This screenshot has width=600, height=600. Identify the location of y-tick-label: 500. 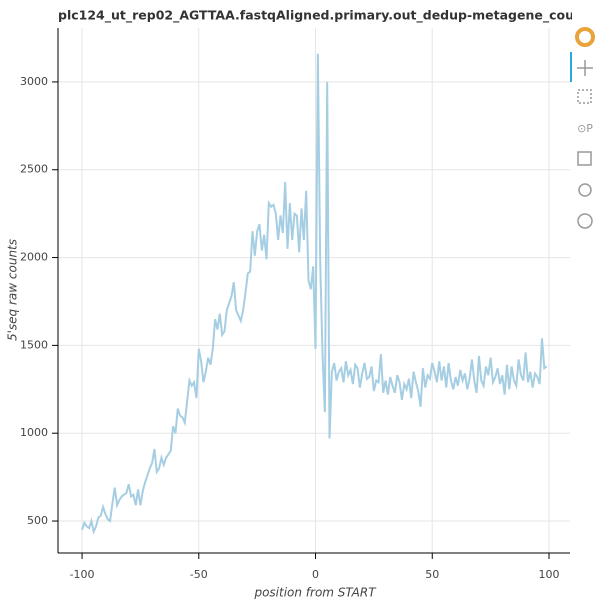
(37, 520).